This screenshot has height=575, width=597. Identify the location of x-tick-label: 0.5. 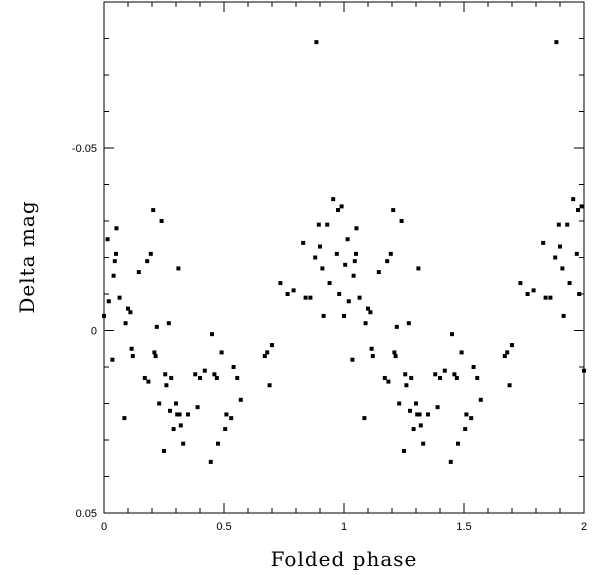
(223, 527).